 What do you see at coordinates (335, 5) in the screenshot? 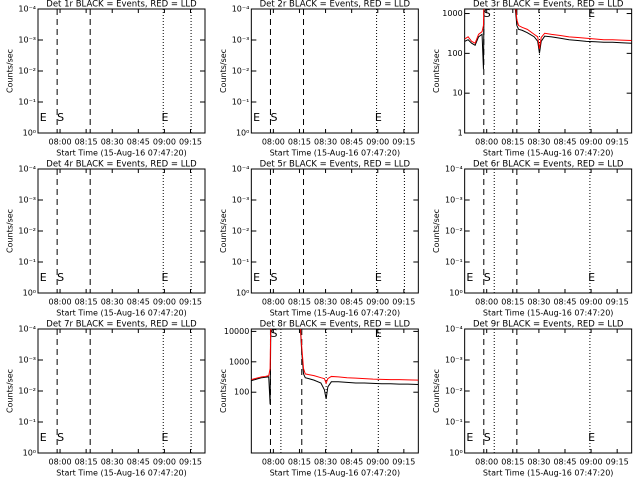
I see `panel-title: Det 2r BLACK = Events, RED = LLD` at bounding box center [335, 5].